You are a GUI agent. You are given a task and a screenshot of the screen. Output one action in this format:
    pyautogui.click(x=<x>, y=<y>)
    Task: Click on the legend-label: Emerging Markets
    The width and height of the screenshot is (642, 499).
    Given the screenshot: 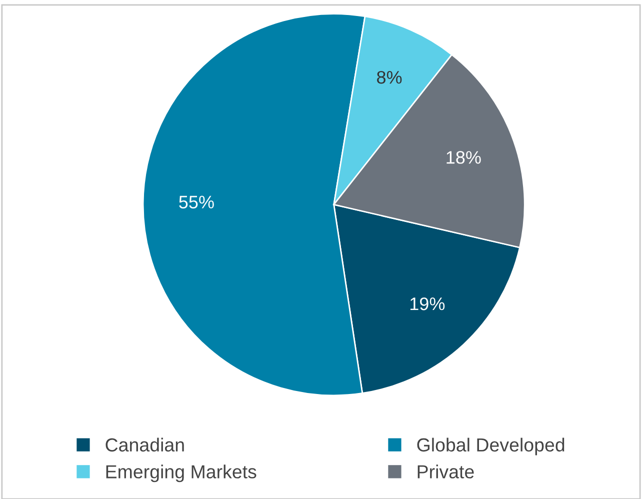 What is the action you would take?
    pyautogui.click(x=181, y=473)
    